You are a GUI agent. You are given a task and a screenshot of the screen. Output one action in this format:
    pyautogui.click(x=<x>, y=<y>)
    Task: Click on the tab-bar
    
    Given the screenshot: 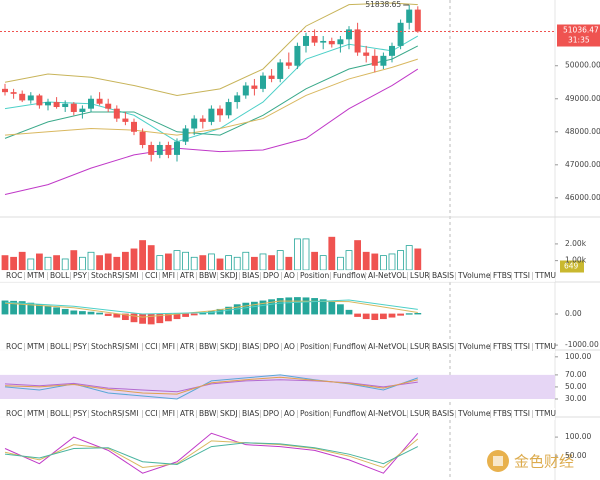 What is the action you would take?
    pyautogui.click(x=277, y=276)
    